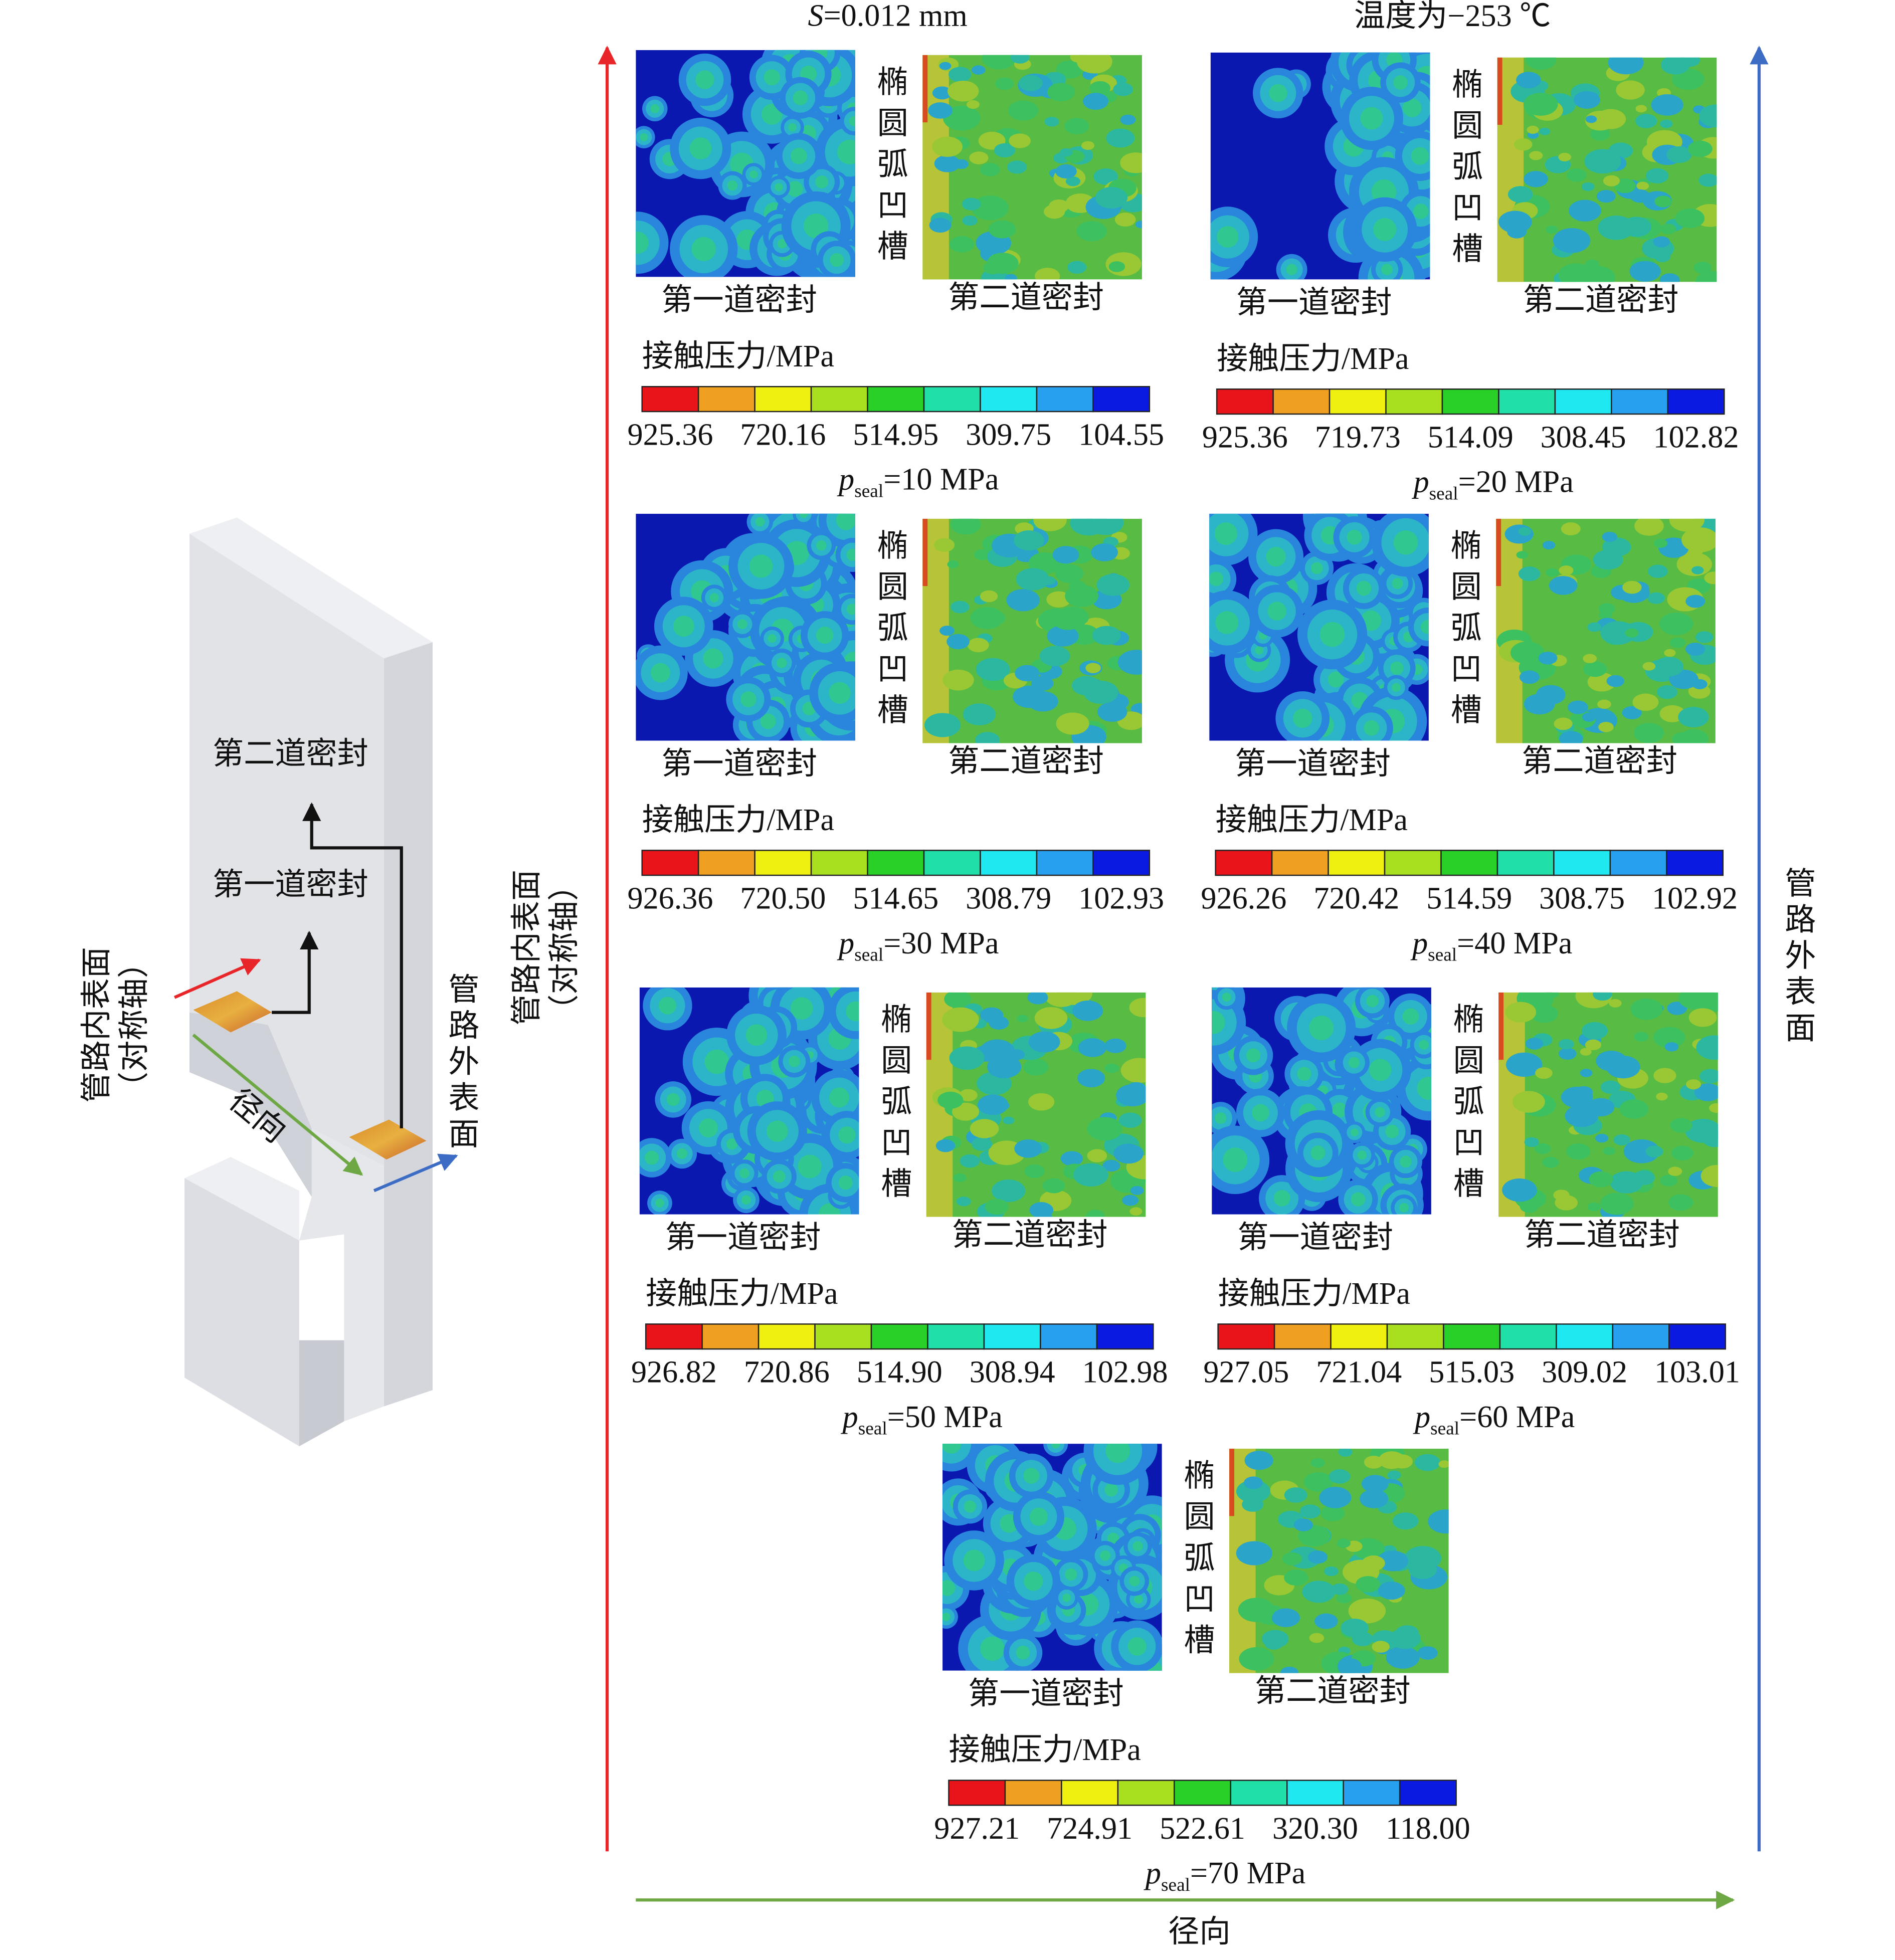 This screenshot has width=1895, height=1960. Describe the element at coordinates (787, 1372) in the screenshot. I see `colorbar-label: 720.86` at that location.